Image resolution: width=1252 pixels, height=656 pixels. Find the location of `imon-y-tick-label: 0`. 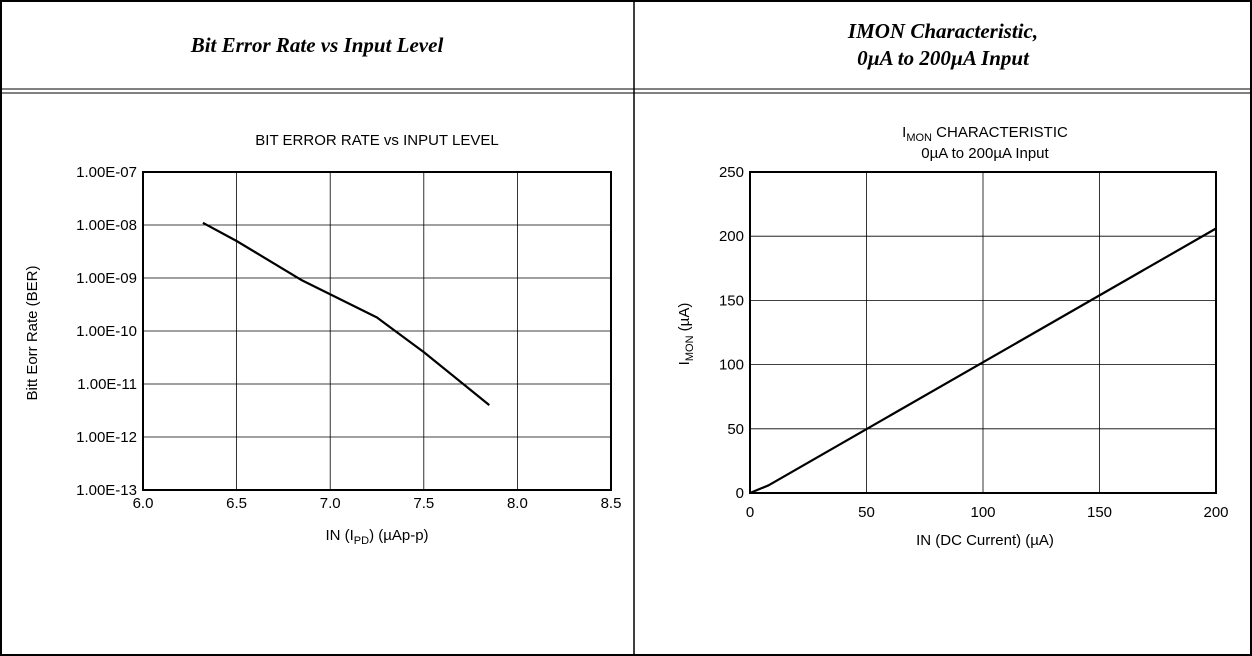

imon-y-tick-label: 0 is located at coordinates (740, 493).